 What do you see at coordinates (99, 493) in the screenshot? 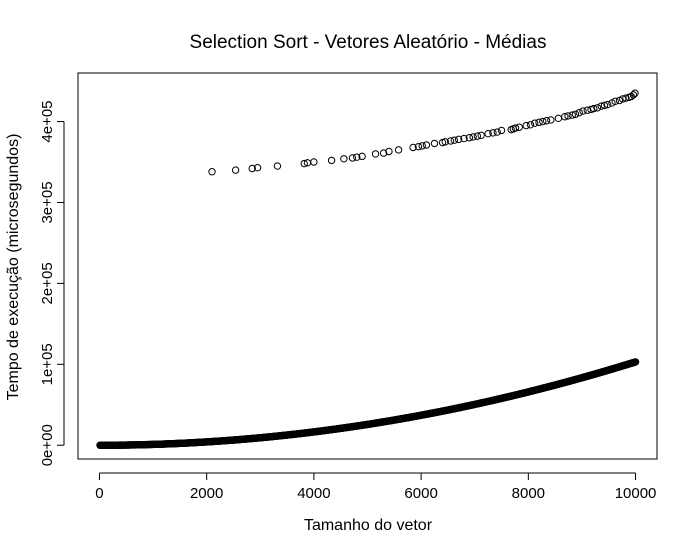
I see `x-tick-label: 0` at bounding box center [99, 493].